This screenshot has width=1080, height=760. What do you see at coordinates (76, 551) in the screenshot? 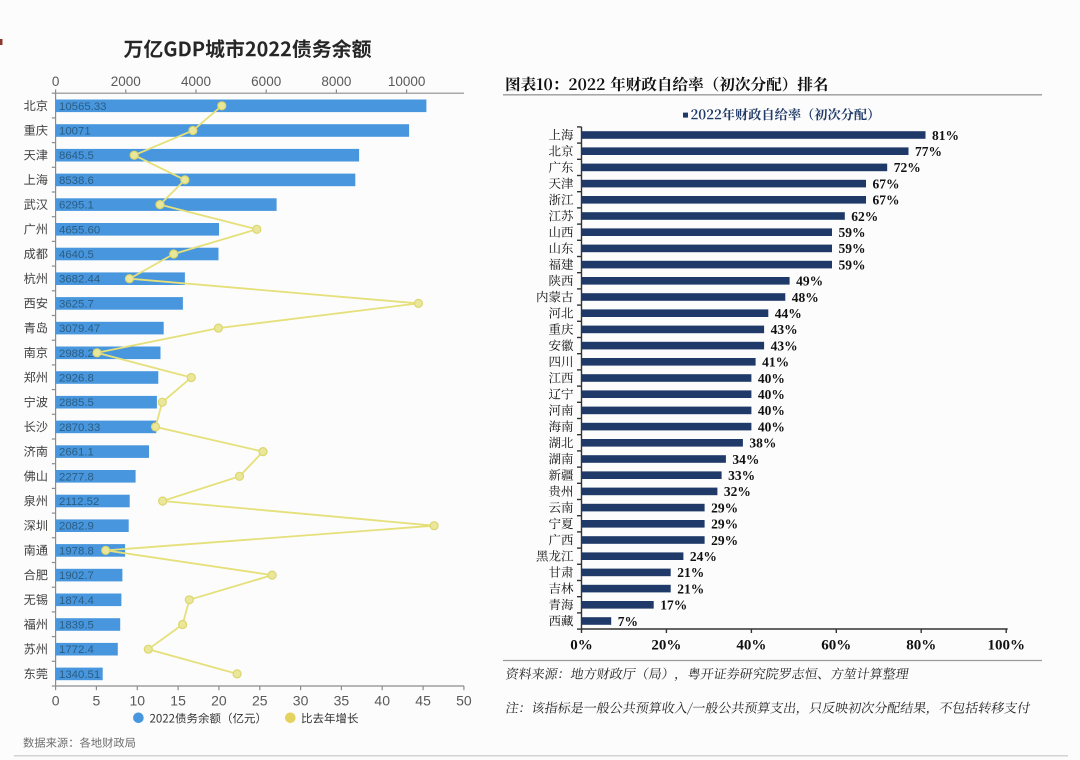
I see `svg-text: 1978.8` at bounding box center [76, 551].